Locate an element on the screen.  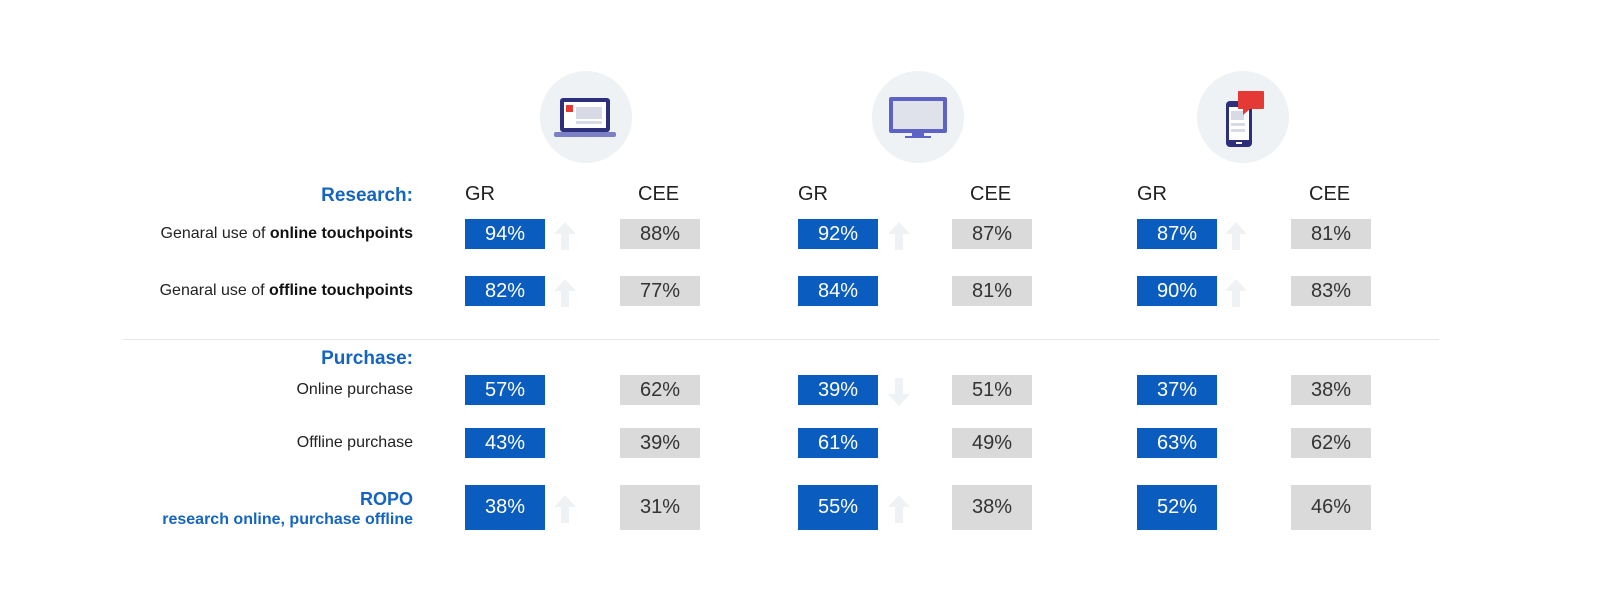
row-label-bold: online touchpoints is located at coordinates (341, 233).